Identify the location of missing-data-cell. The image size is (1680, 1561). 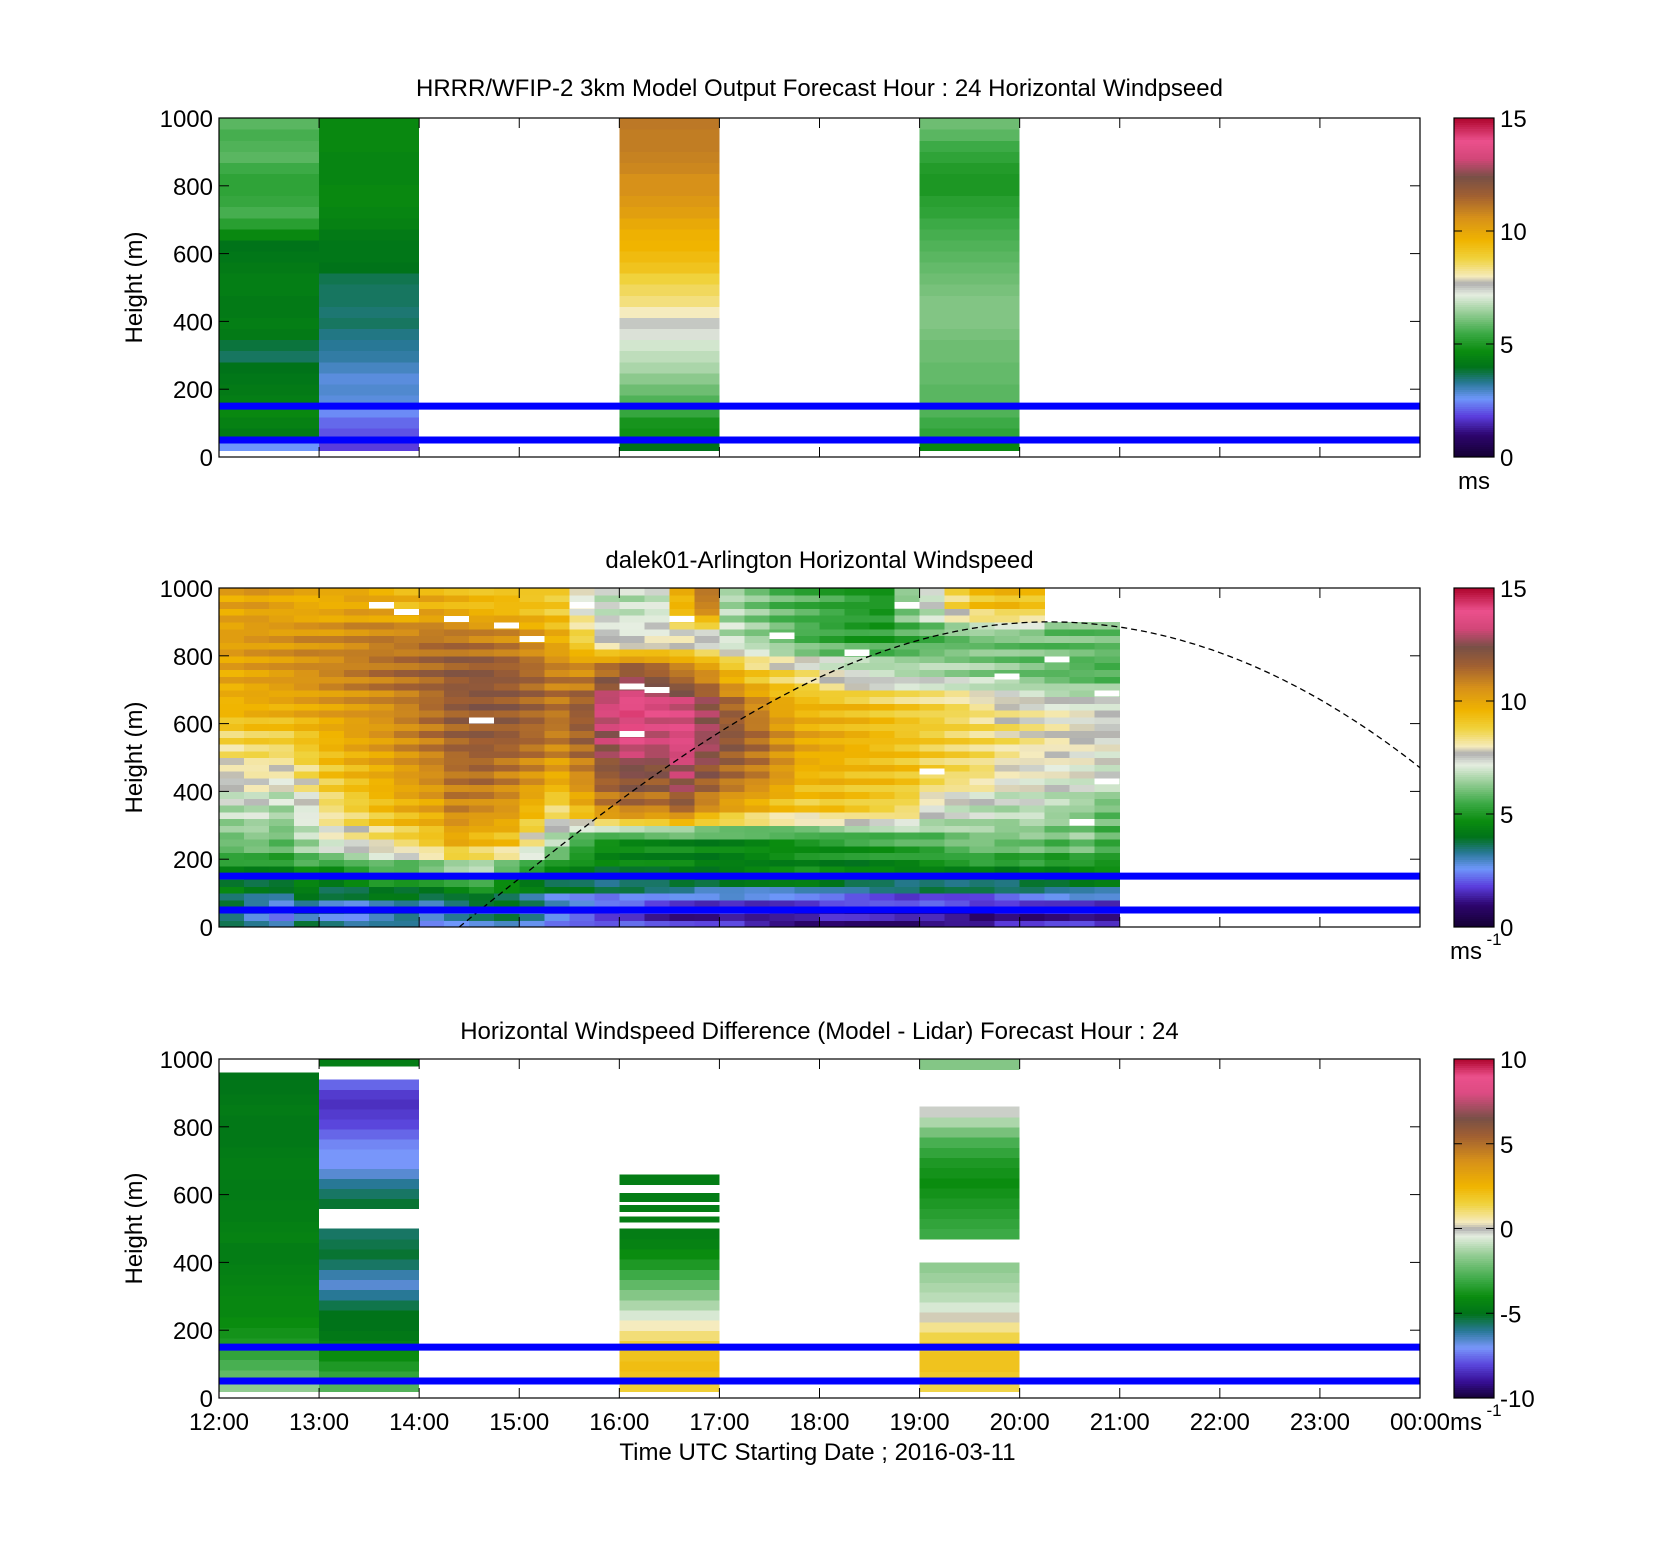
(532, 639).